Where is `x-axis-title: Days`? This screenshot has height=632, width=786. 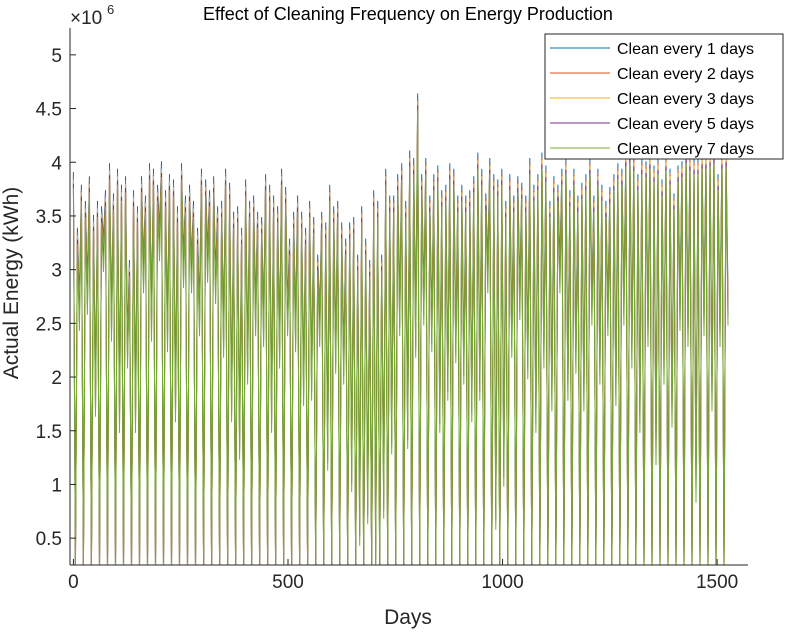 x-axis-title: Days is located at coordinates (408, 617).